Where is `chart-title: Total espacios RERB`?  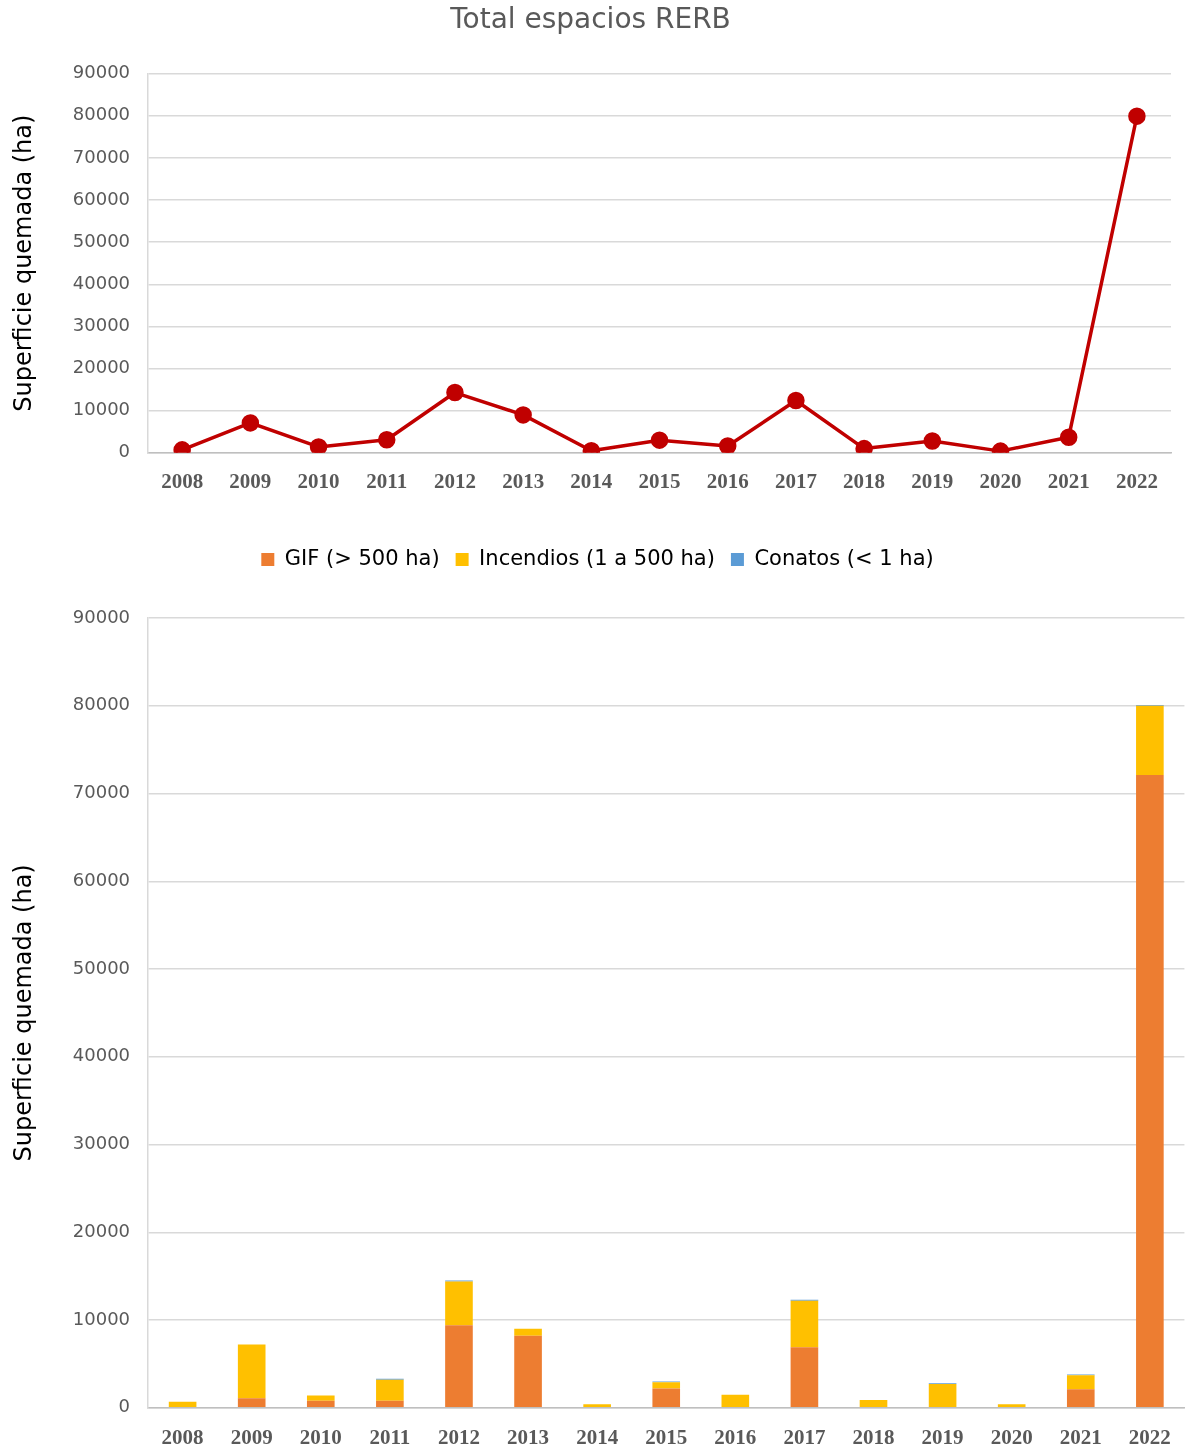 chart-title: Total espacios RERB is located at coordinates (590, 19).